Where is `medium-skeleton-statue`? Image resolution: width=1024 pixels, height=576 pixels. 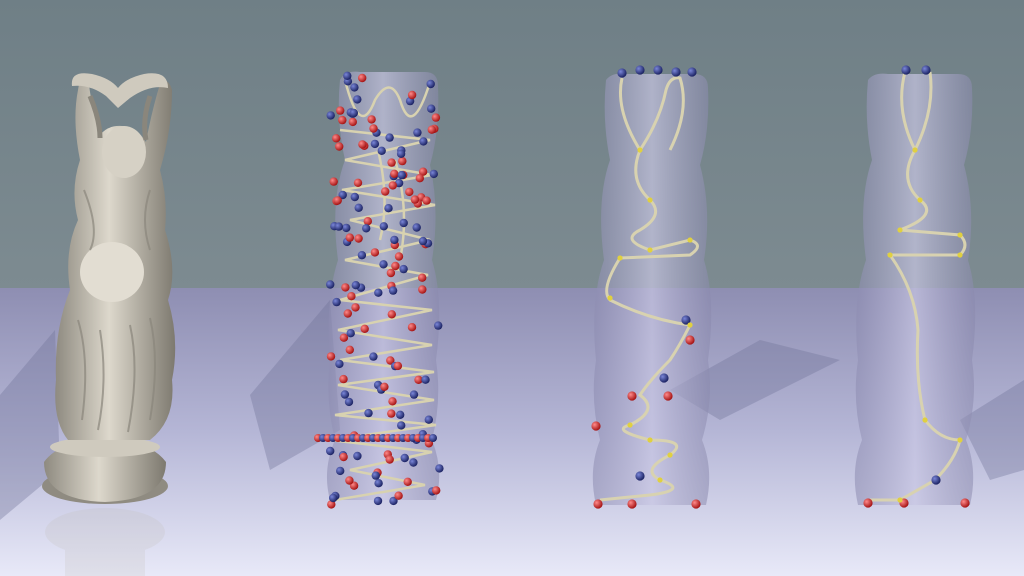
medium-skeleton-statue is located at coordinates (651, 287).